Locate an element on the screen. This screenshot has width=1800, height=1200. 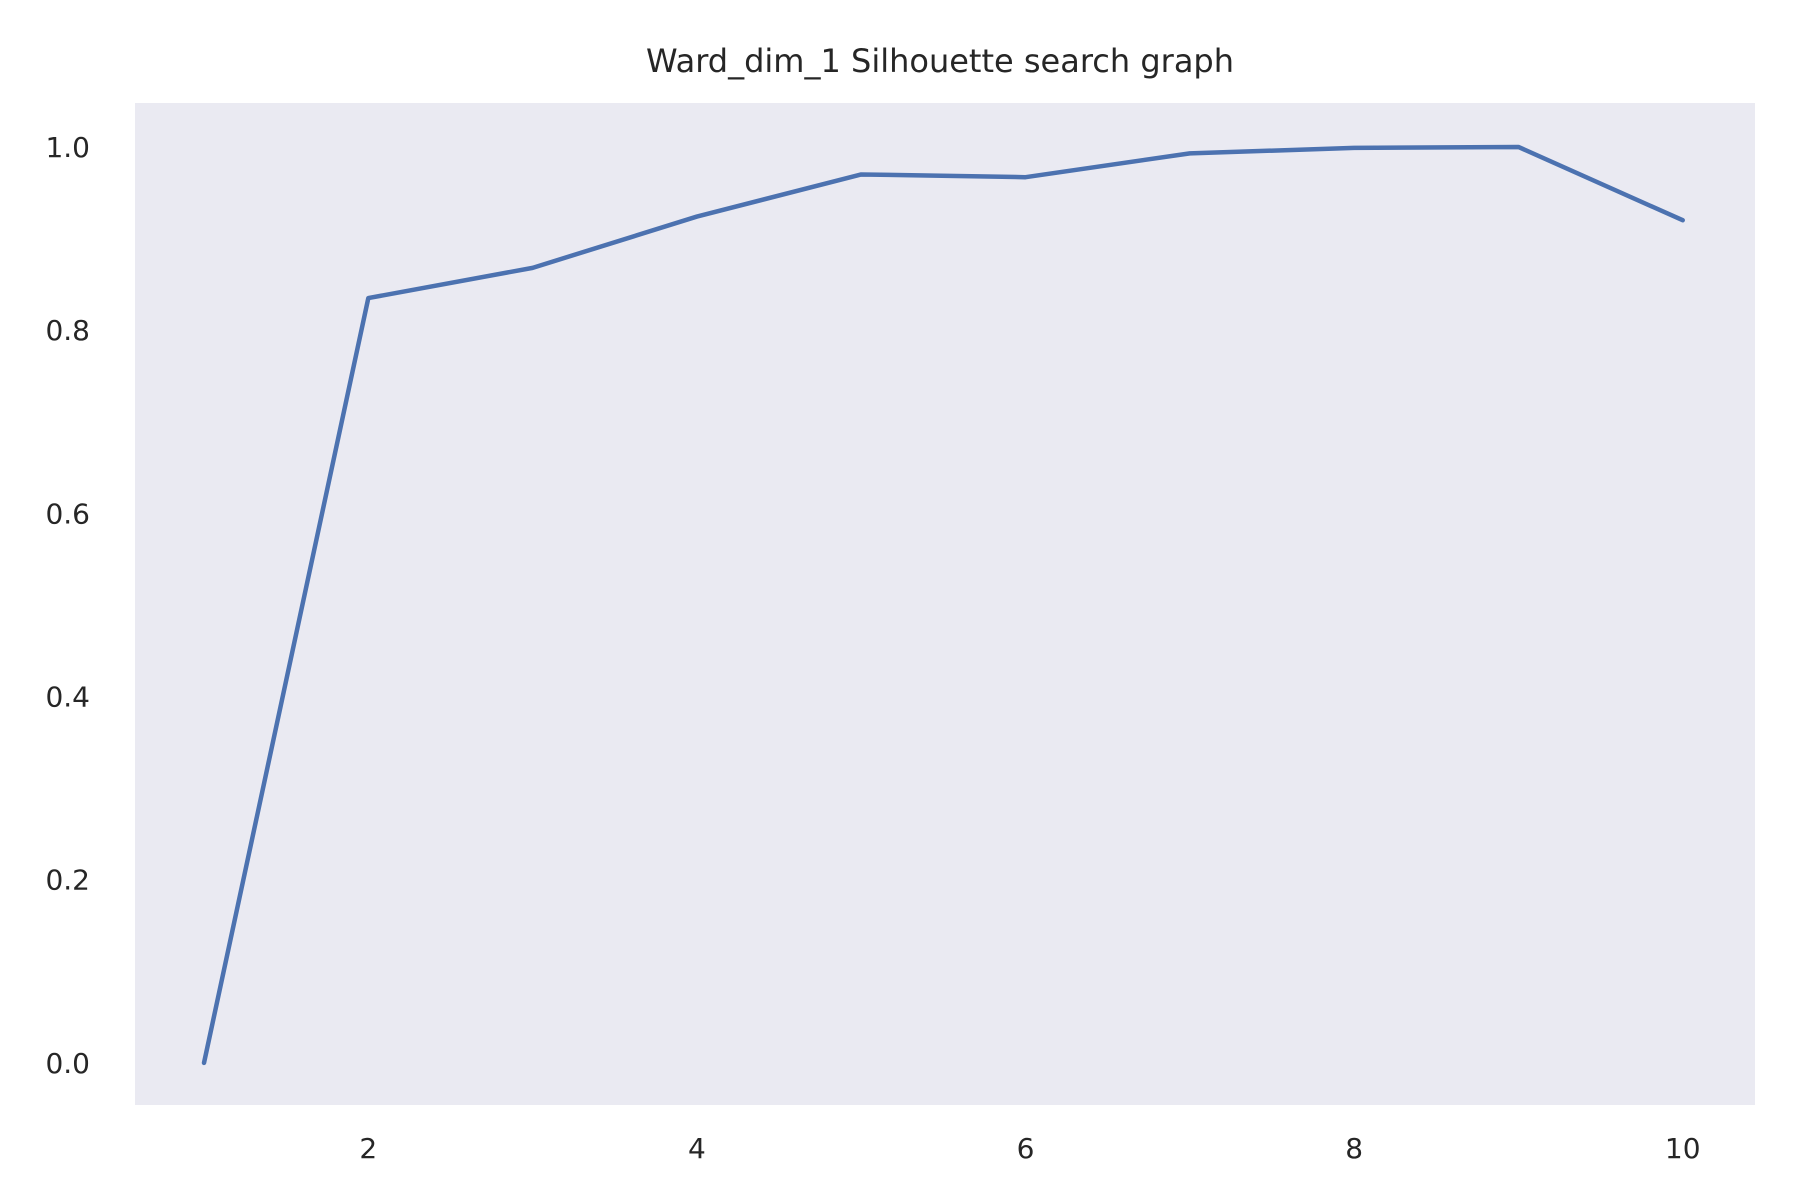
y-tick-label: 0.2 is located at coordinates (67, 880).